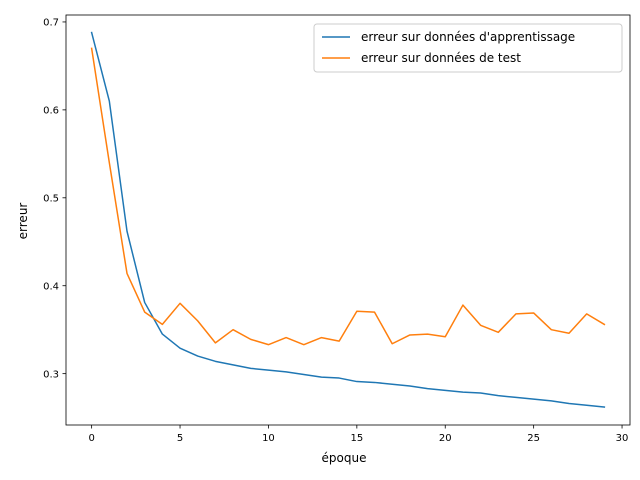  What do you see at coordinates (441, 58) in the screenshot?
I see `legend-label-2: erreur sur données de test` at bounding box center [441, 58].